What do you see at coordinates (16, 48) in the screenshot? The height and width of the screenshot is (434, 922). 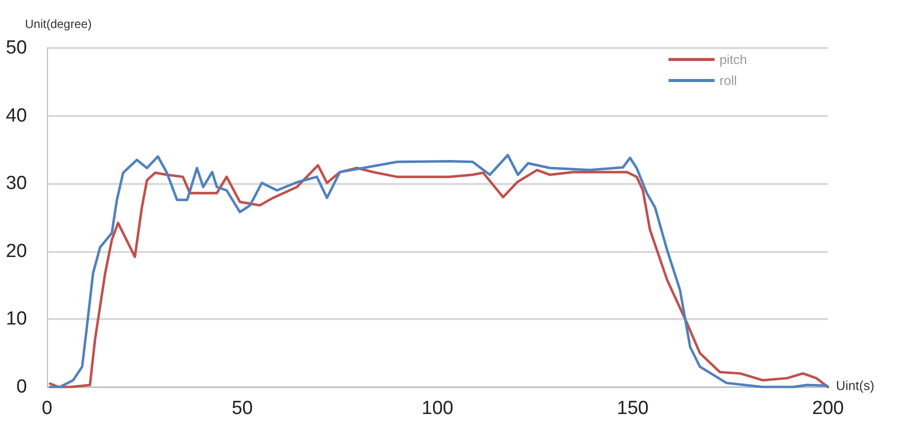 I see `y-tick-label: 50` at bounding box center [16, 48].